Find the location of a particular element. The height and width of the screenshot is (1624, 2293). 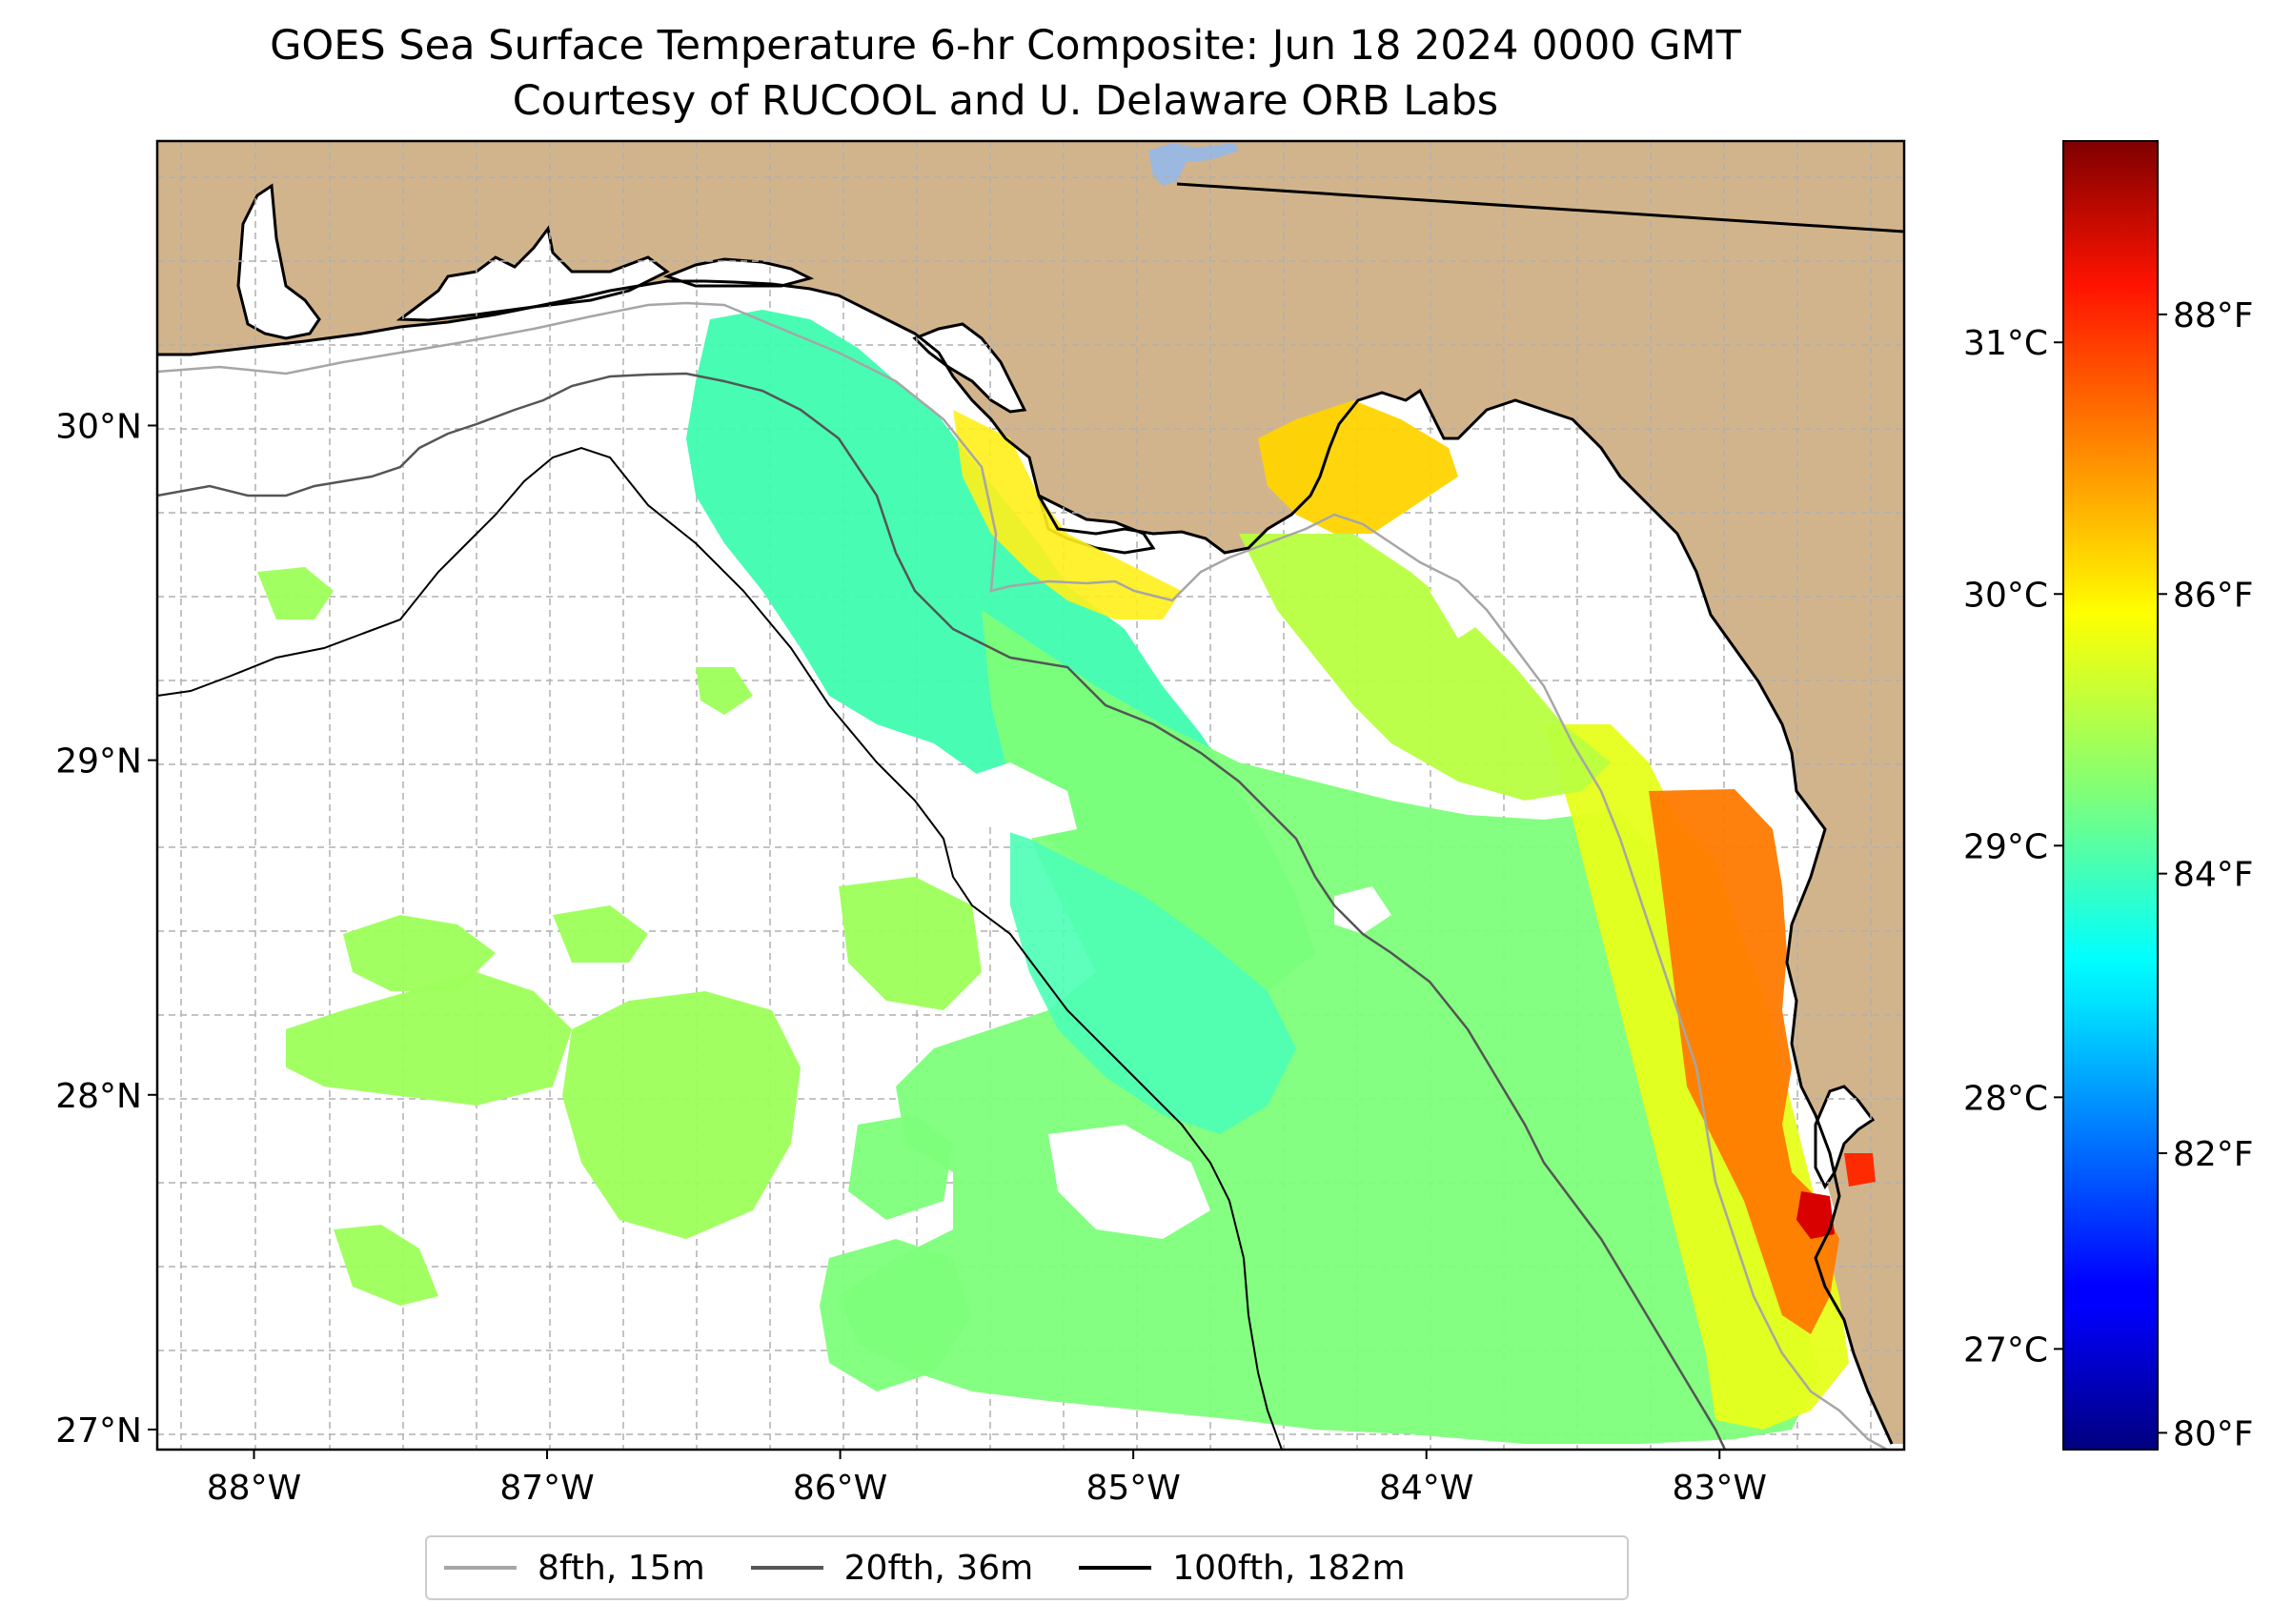

fahrenheit-tick-label: 86°F is located at coordinates (2213, 595).